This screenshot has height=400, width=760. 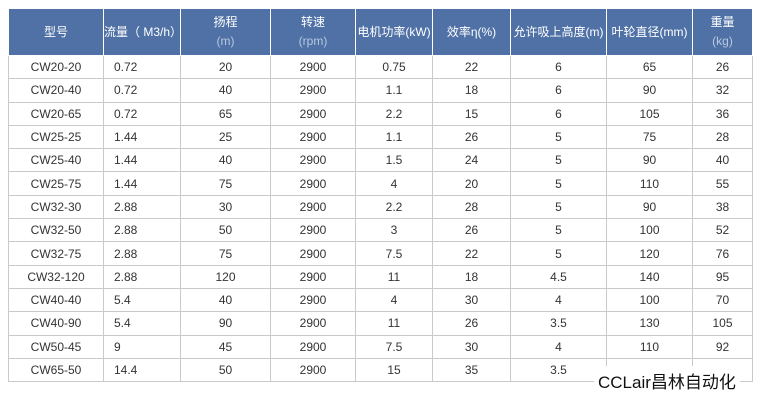 I want to click on table-cell: 5.4, so click(x=142, y=300).